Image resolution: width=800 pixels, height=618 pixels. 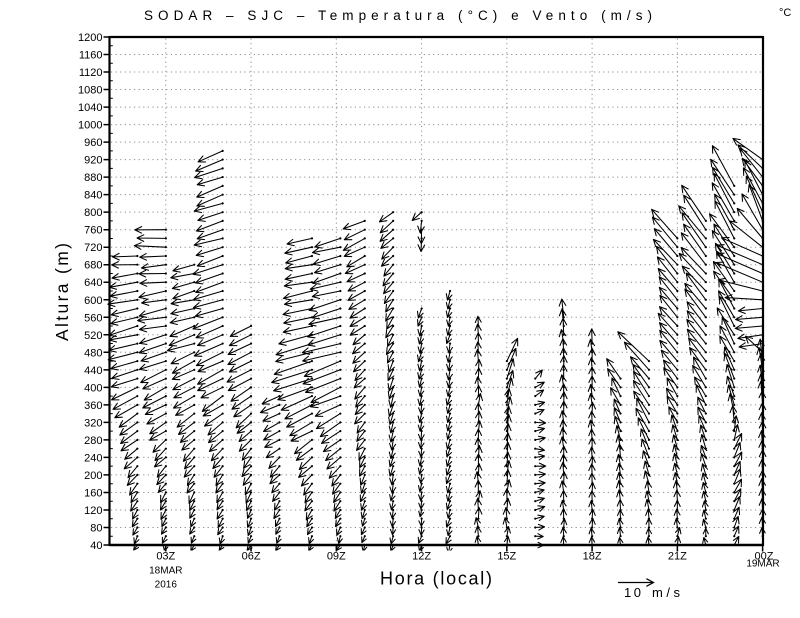 I want to click on svg-text: 920, so click(x=93, y=161).